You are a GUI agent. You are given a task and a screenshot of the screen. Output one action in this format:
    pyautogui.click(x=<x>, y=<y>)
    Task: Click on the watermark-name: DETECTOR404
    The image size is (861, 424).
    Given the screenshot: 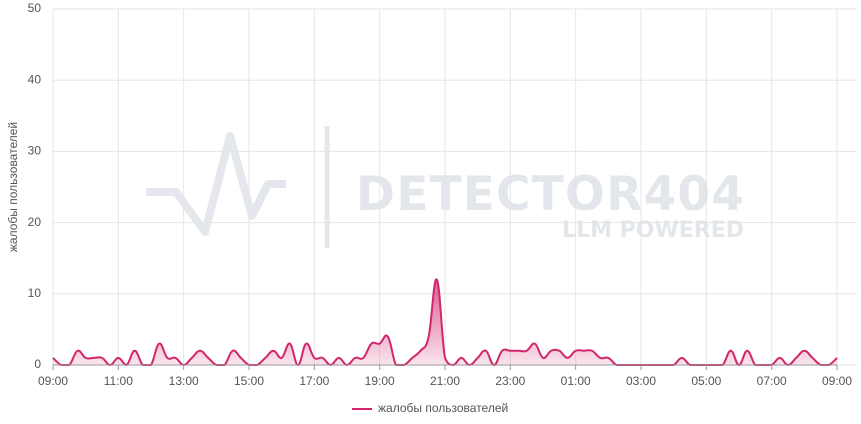 What is the action you would take?
    pyautogui.click(x=550, y=194)
    